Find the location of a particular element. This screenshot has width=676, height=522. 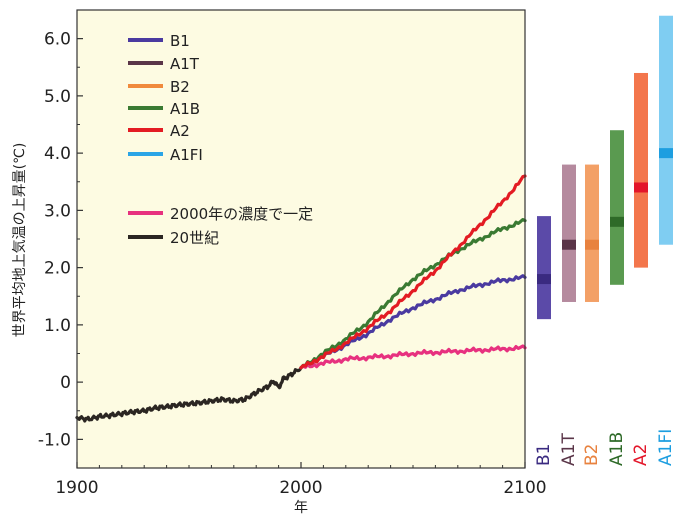

range-label: A1FI is located at coordinates (666, 447).